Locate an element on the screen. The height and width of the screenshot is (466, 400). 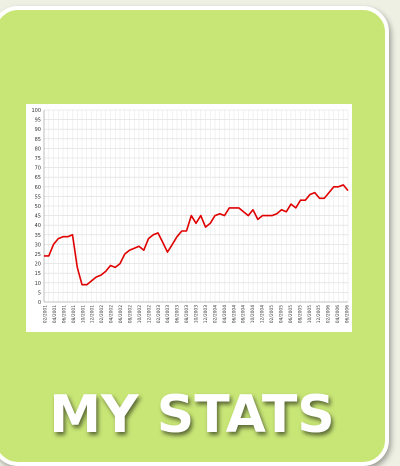
x-tick-label: 06/2001 is located at coordinates (64, 314).